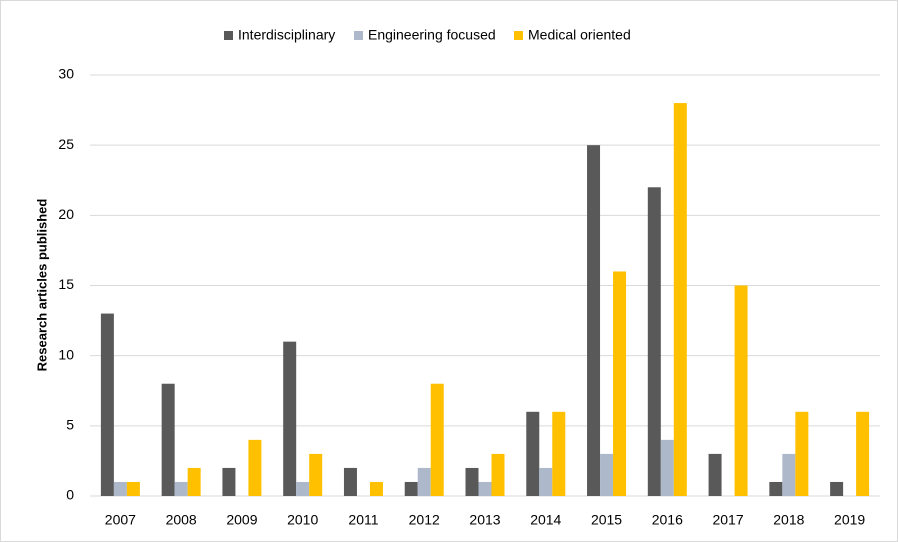 This screenshot has height=542, width=898. What do you see at coordinates (66, 74) in the screenshot?
I see `y-tick-label: 30` at bounding box center [66, 74].